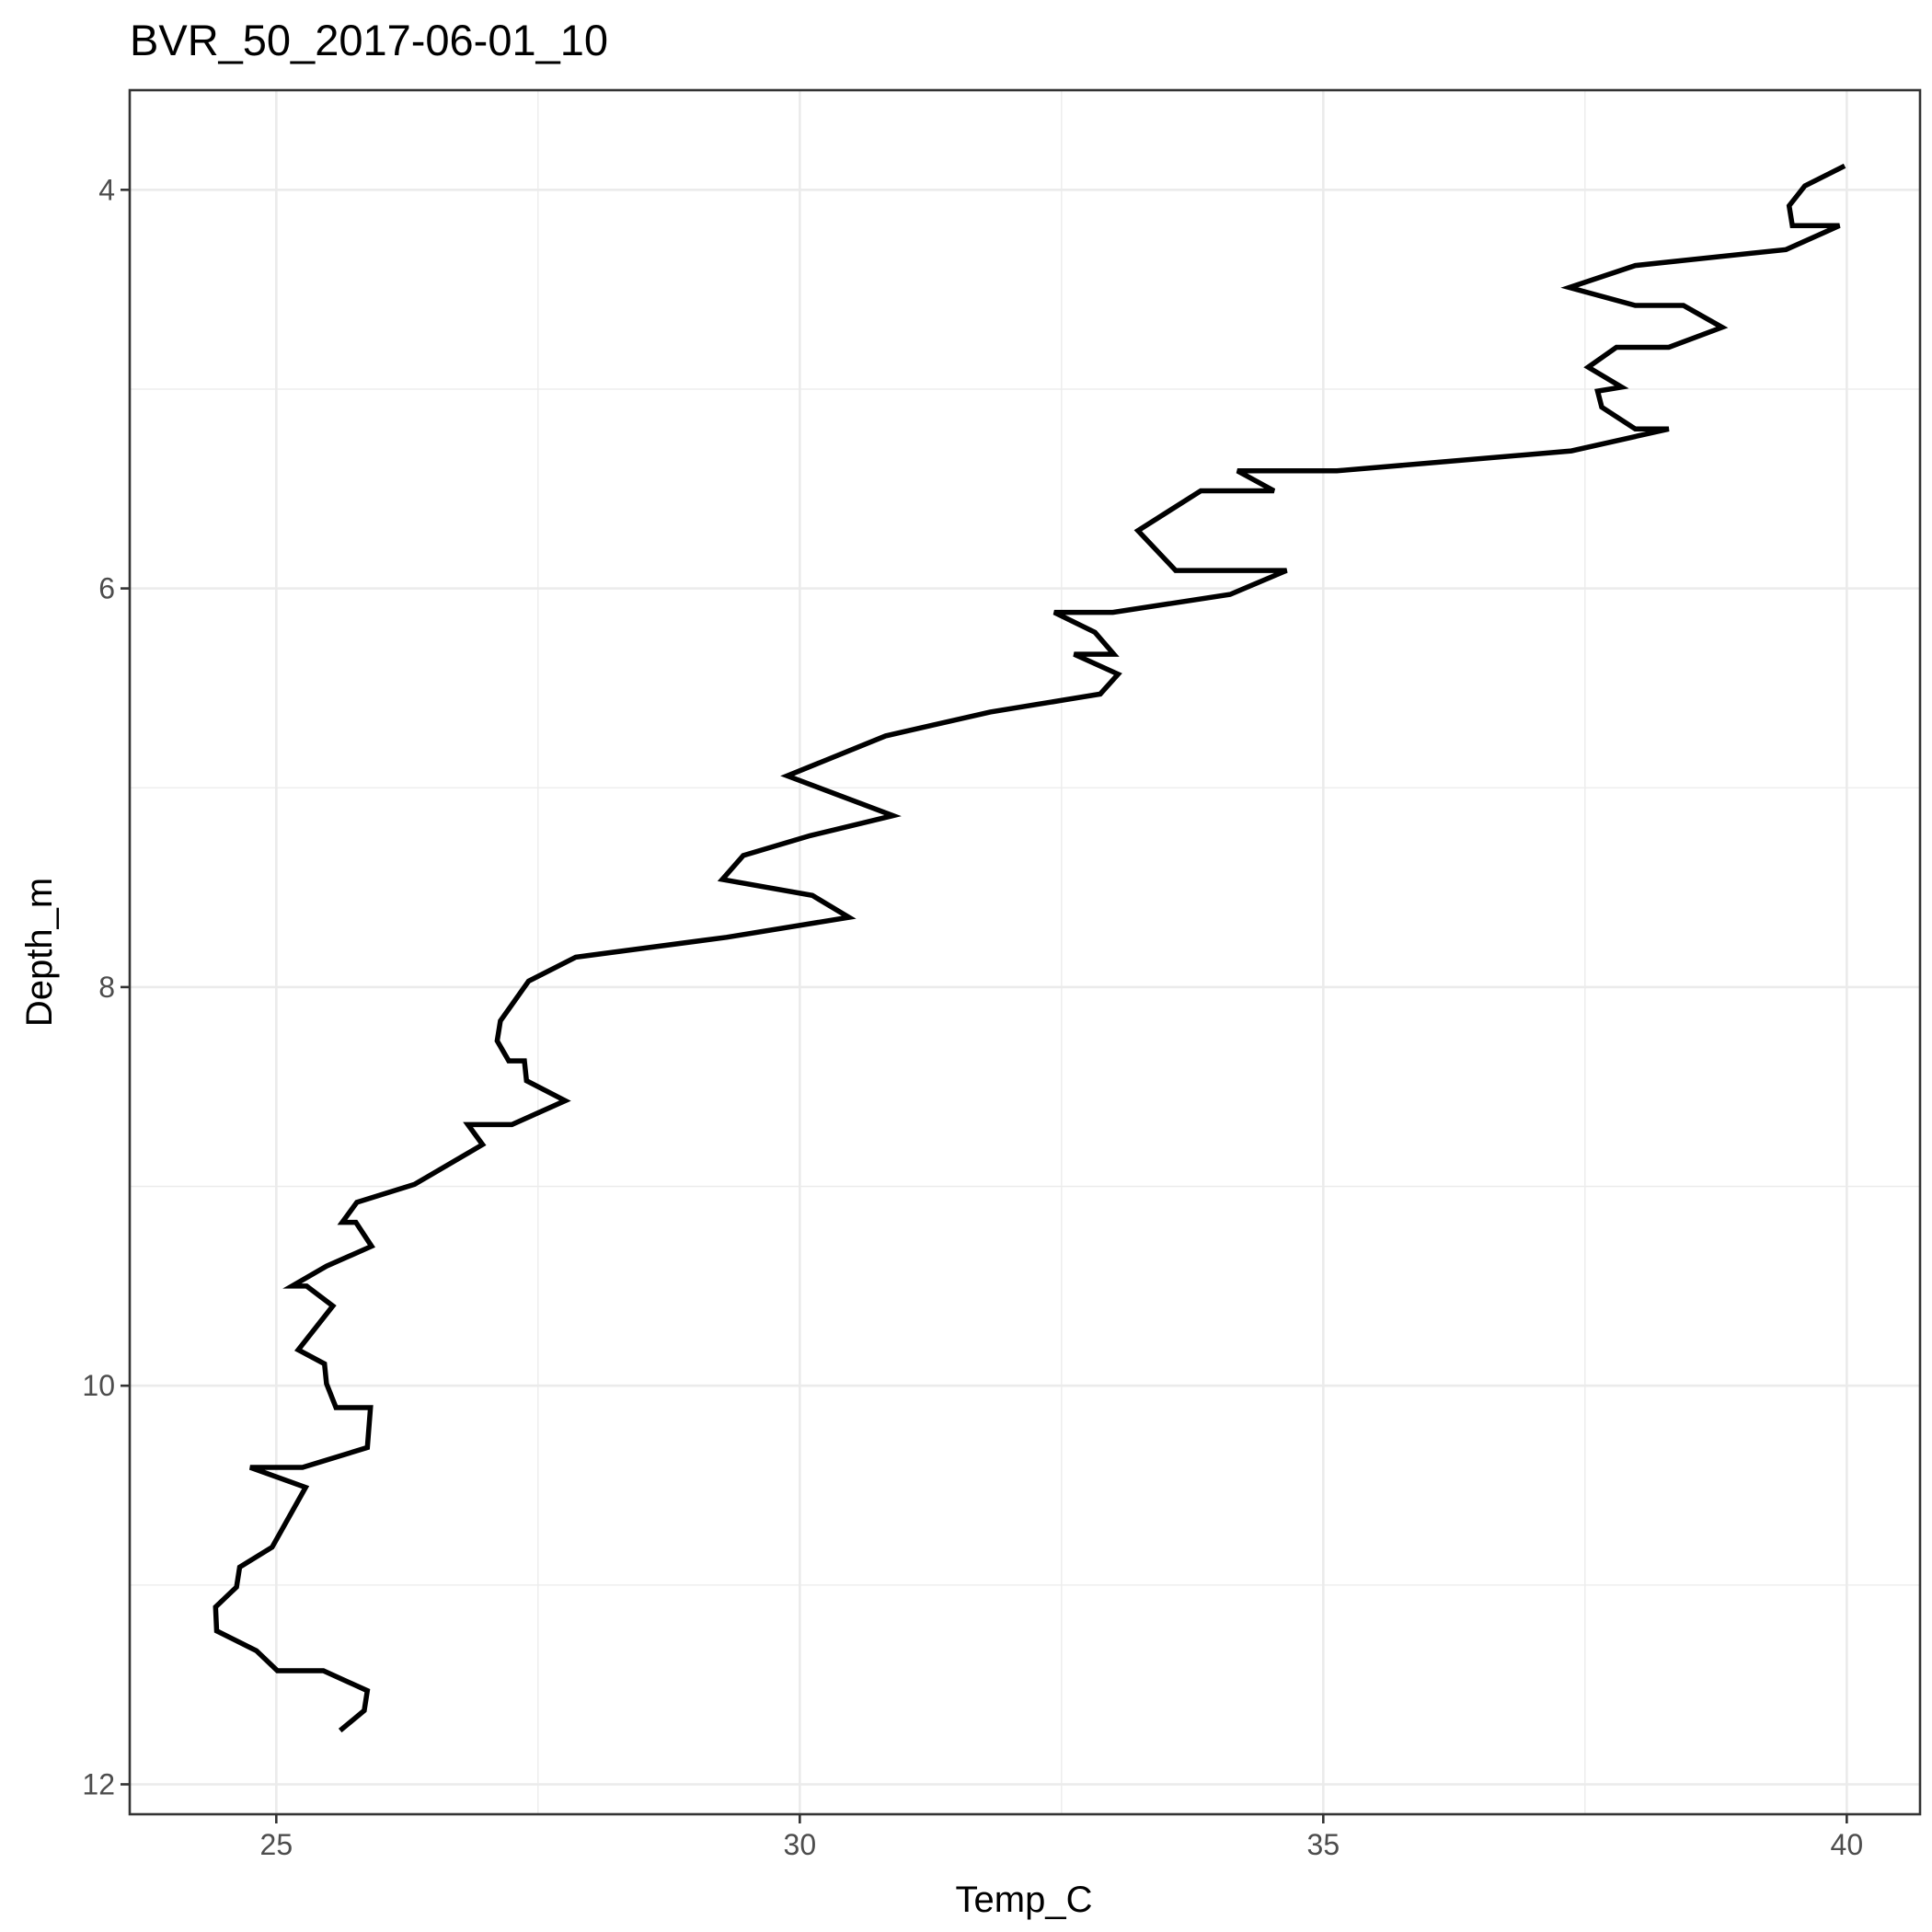  What do you see at coordinates (276, 1844) in the screenshot?
I see `x-tick-label: 25` at bounding box center [276, 1844].